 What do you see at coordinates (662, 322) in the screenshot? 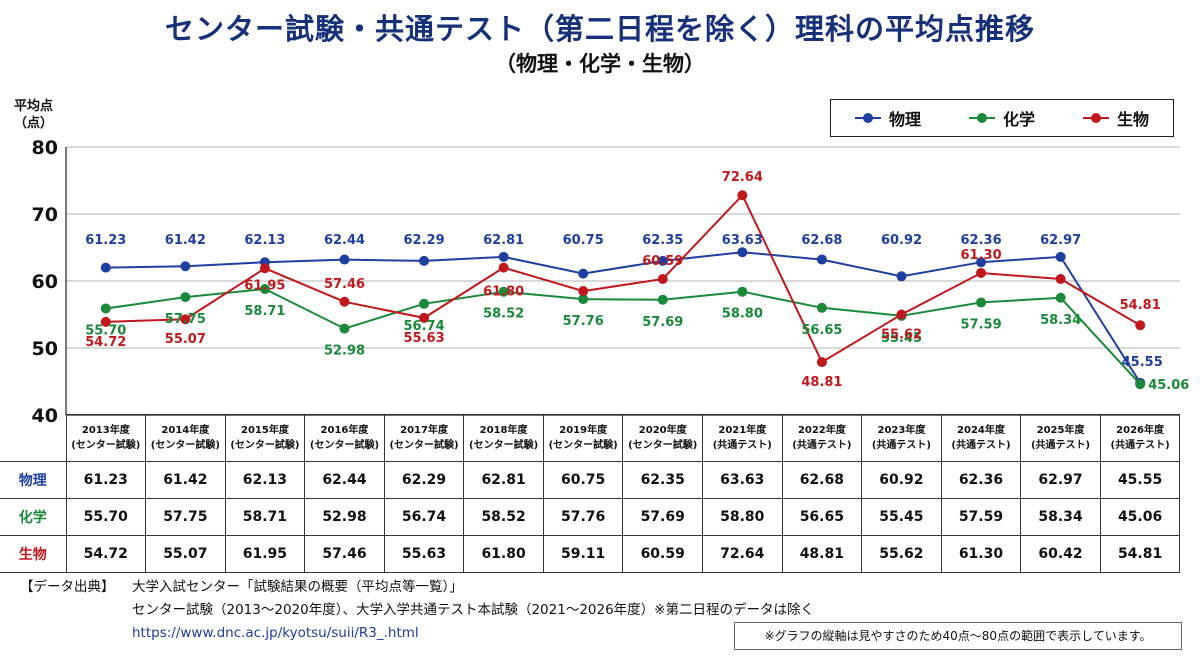
I see `data-label: 57.69` at bounding box center [662, 322].